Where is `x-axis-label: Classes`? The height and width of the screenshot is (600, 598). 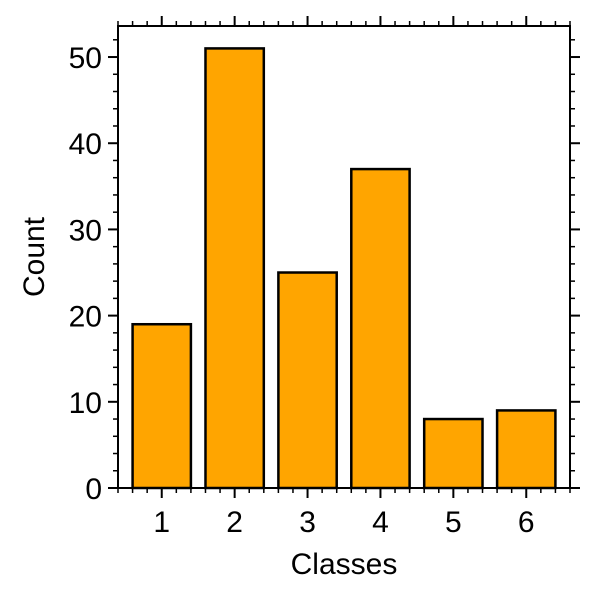
x-axis-label: Classes is located at coordinates (344, 564).